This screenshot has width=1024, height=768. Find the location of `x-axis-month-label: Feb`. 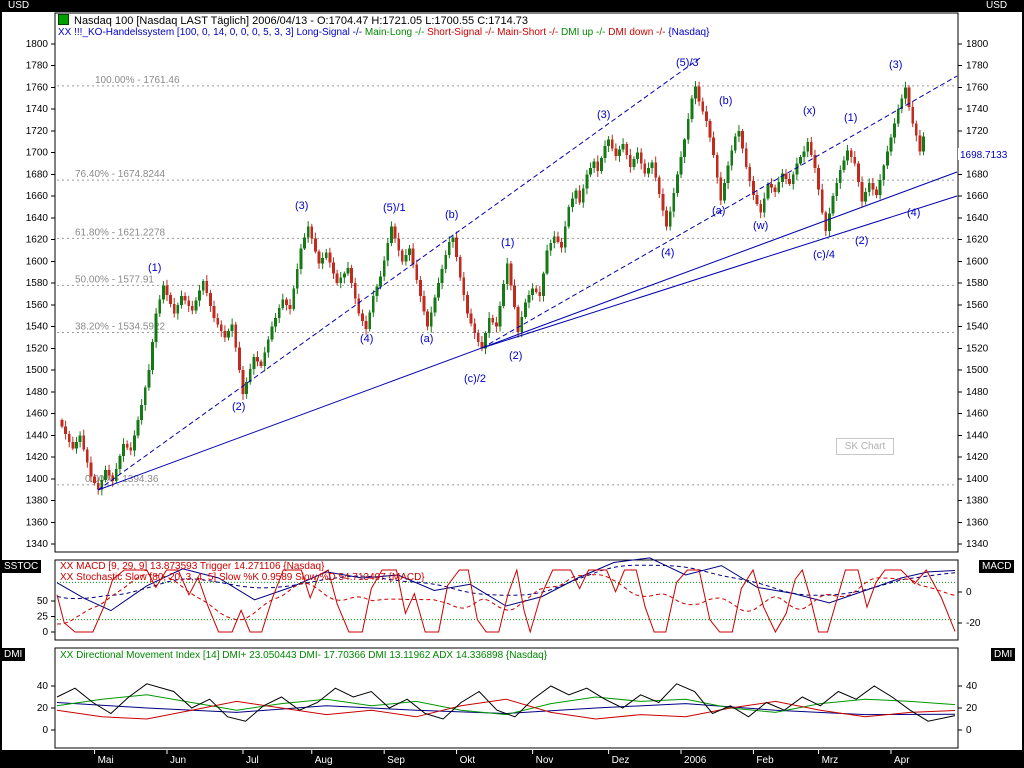

x-axis-month-label: Feb is located at coordinates (765, 760).